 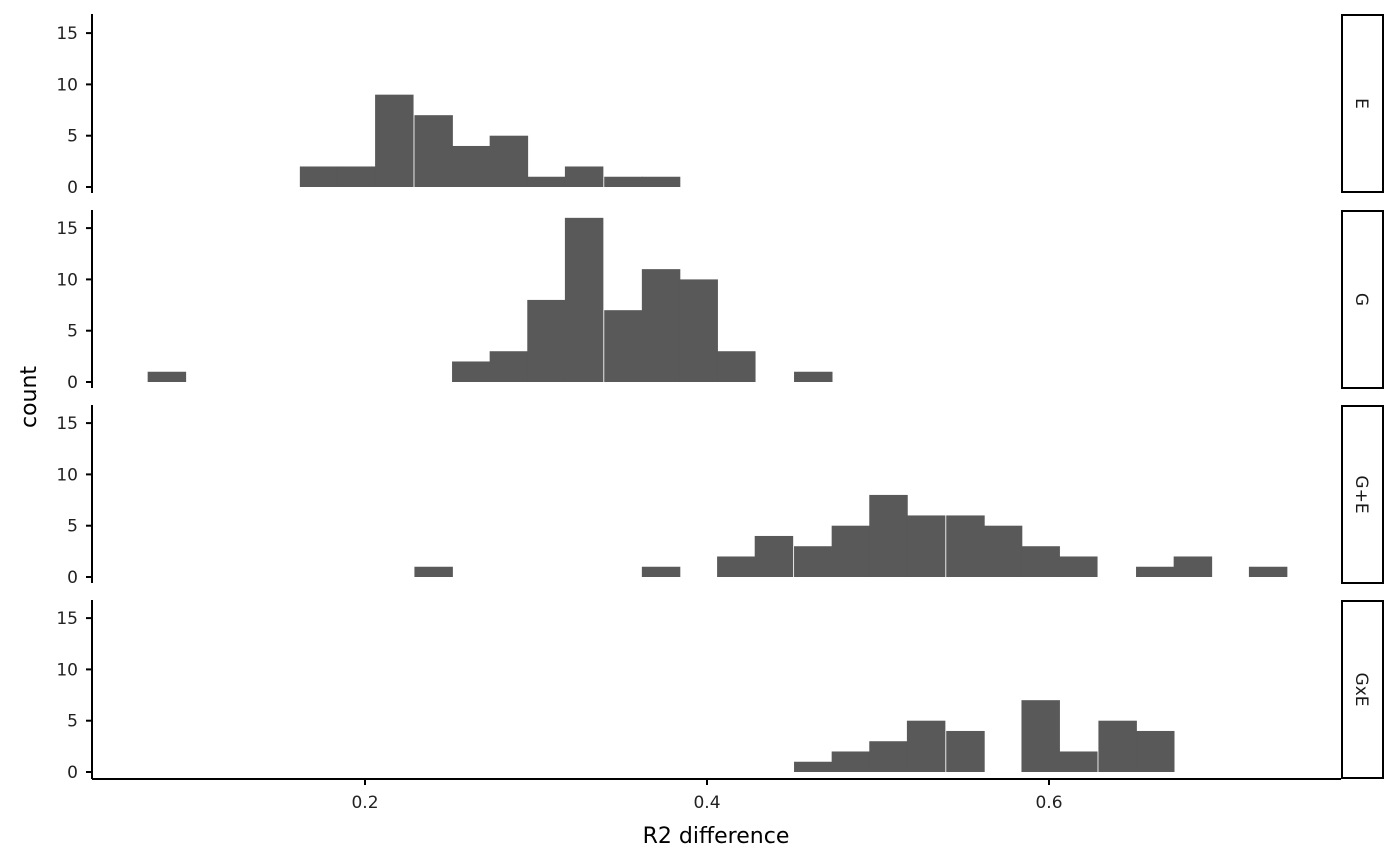 I want to click on x-axis-label: R2 difference, so click(x=716, y=836).